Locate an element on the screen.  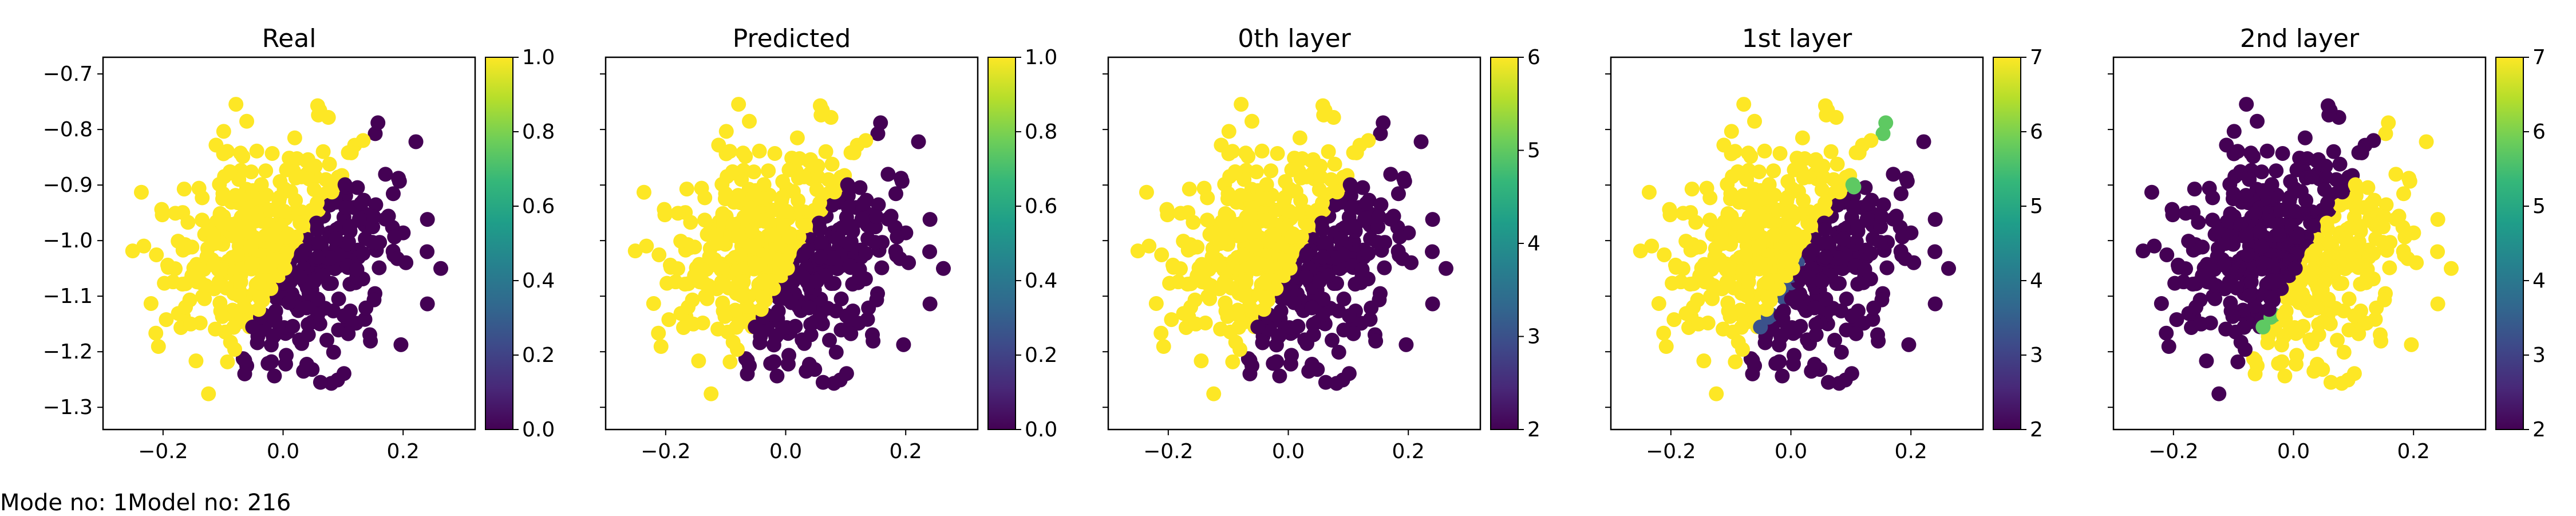
y-tick-label: −0.8 is located at coordinates (68, 129).